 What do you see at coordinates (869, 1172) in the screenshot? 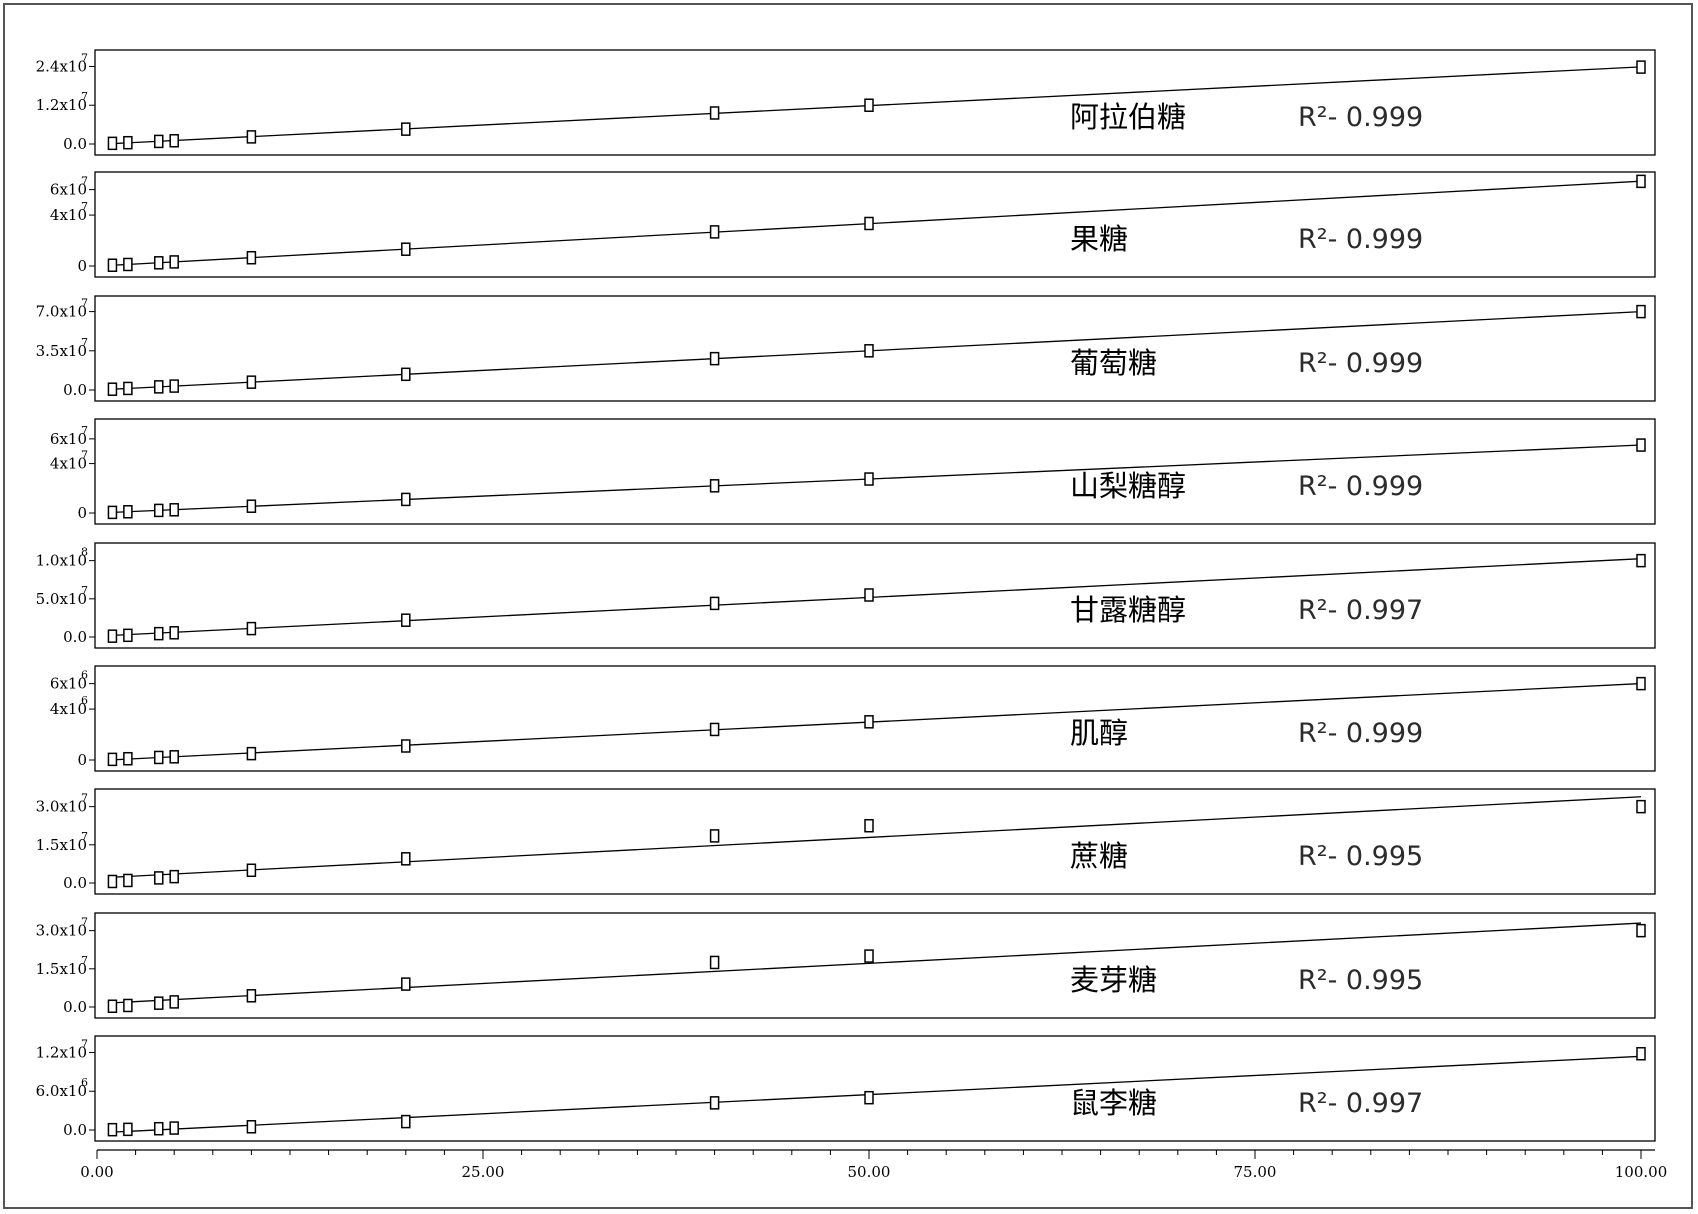
I see `x-tick-label-3: 50.00` at bounding box center [869, 1172].